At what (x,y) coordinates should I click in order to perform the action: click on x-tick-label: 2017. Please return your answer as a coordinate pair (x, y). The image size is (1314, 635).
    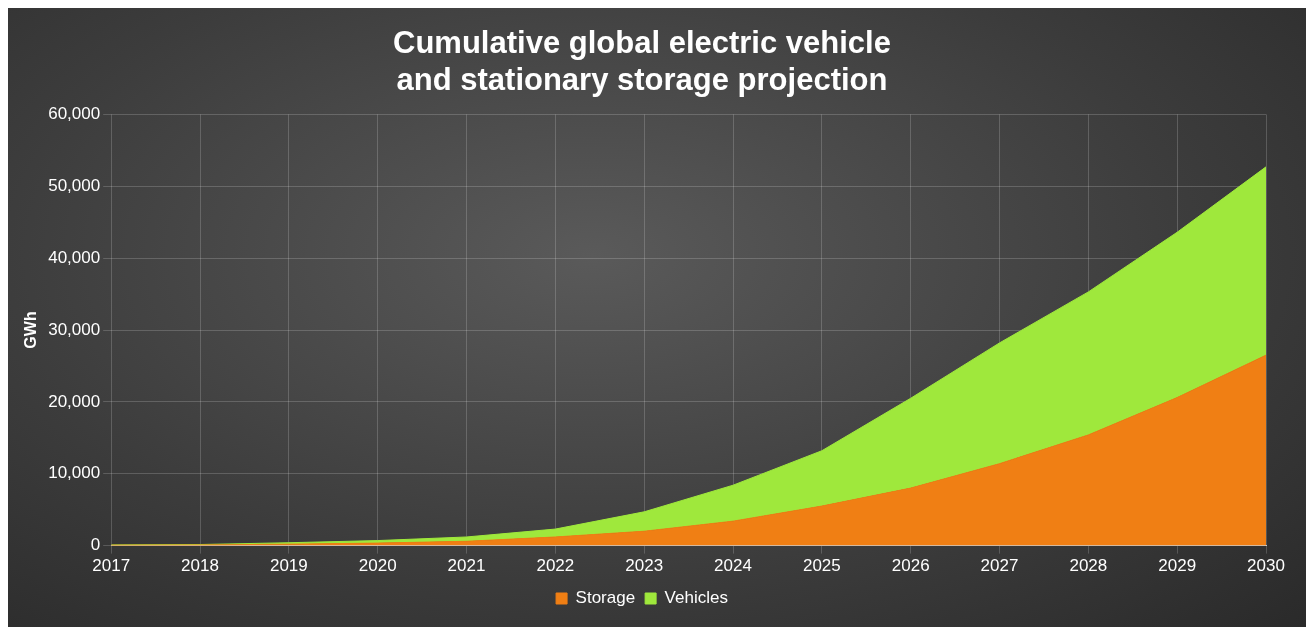
    Looking at the image, I should click on (111, 566).